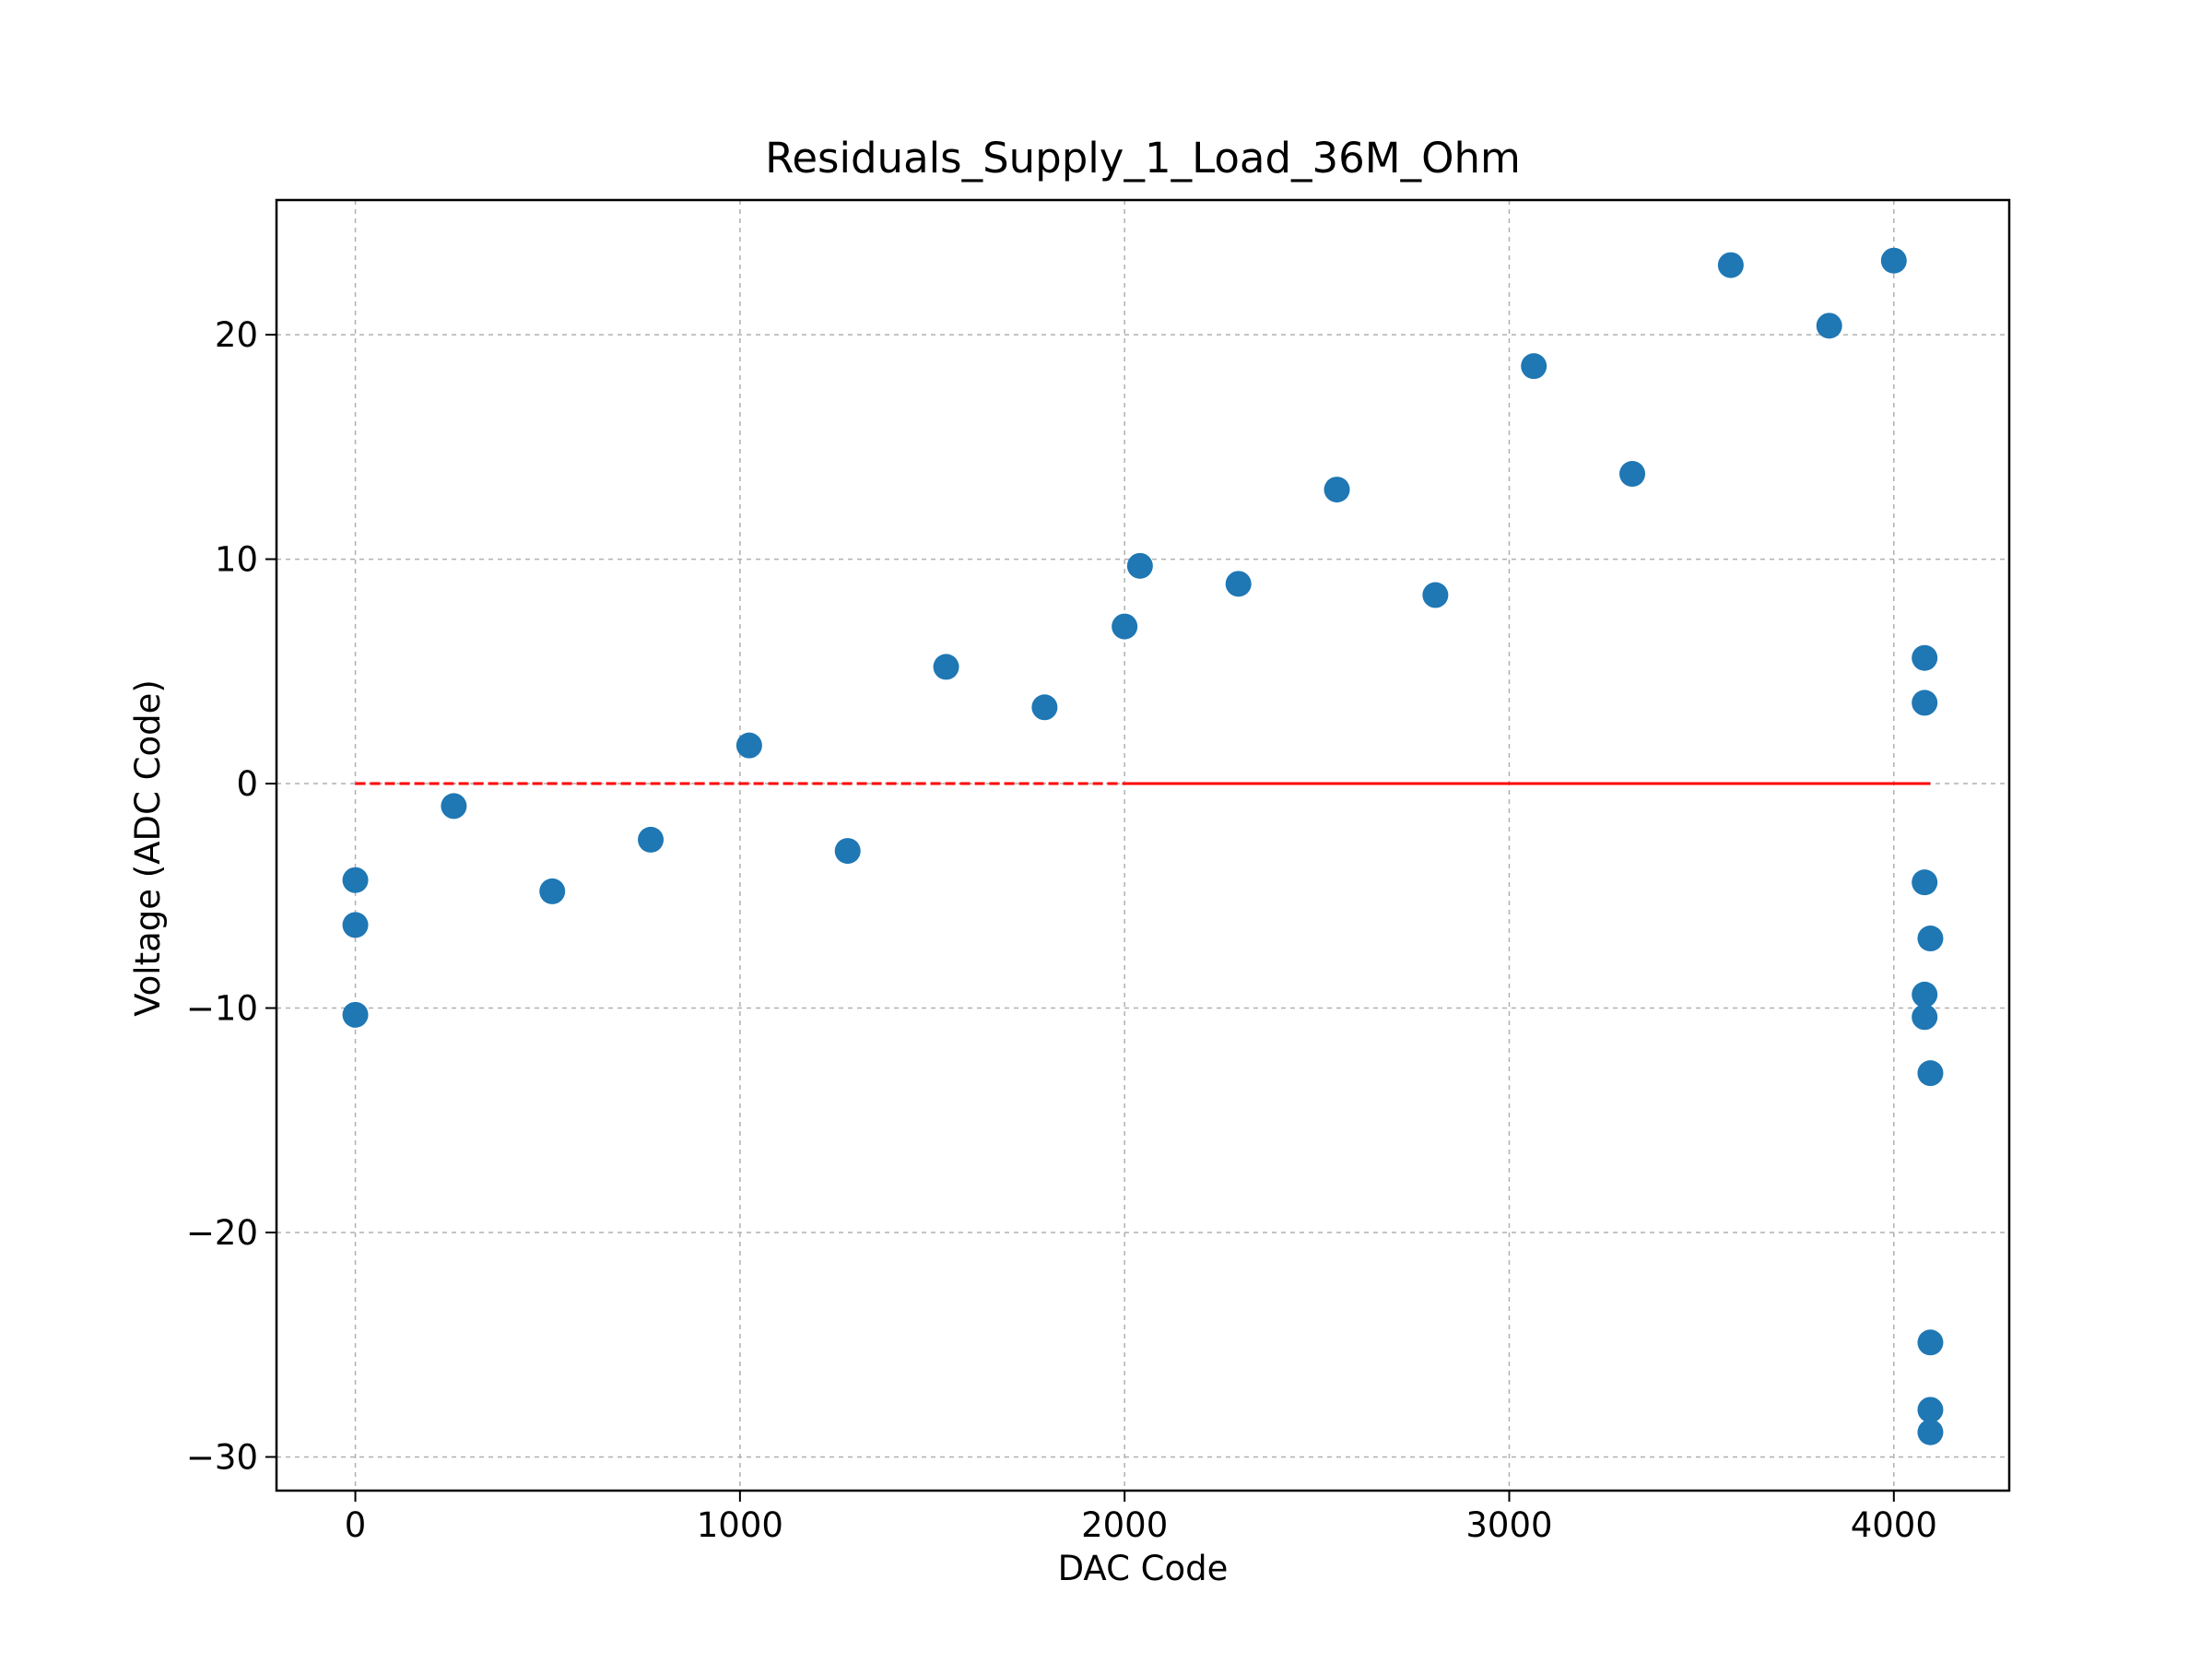 Image resolution: width=2212 pixels, height=1663 pixels. What do you see at coordinates (1508, 1525) in the screenshot?
I see `x-tick-label: 3000` at bounding box center [1508, 1525].